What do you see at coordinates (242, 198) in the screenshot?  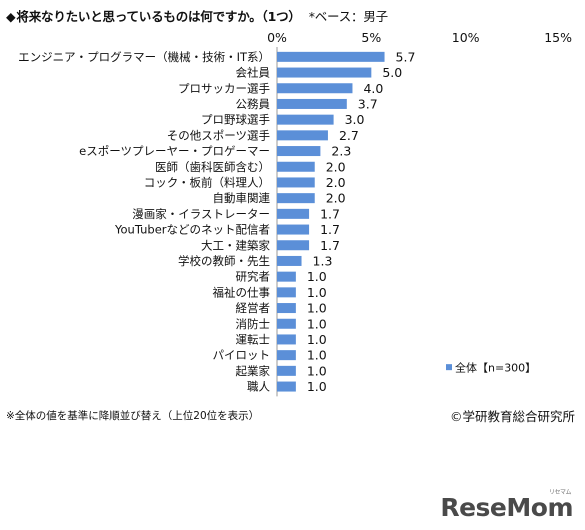 I see `category-label: 自動車関連` at bounding box center [242, 198].